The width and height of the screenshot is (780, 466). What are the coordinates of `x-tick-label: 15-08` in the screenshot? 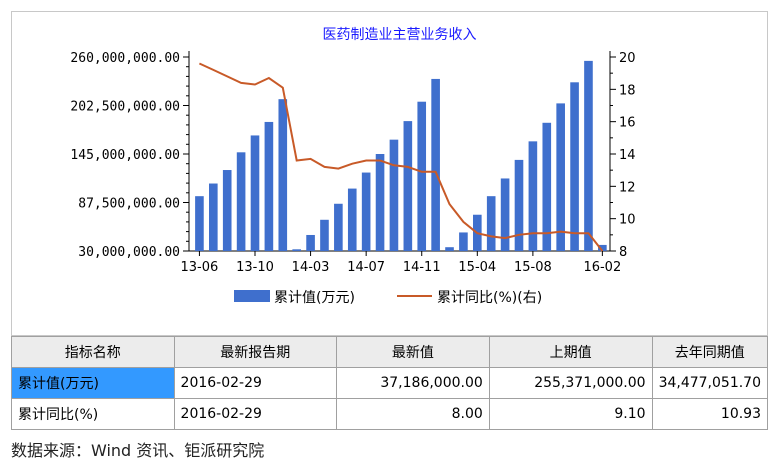 It's located at (533, 267).